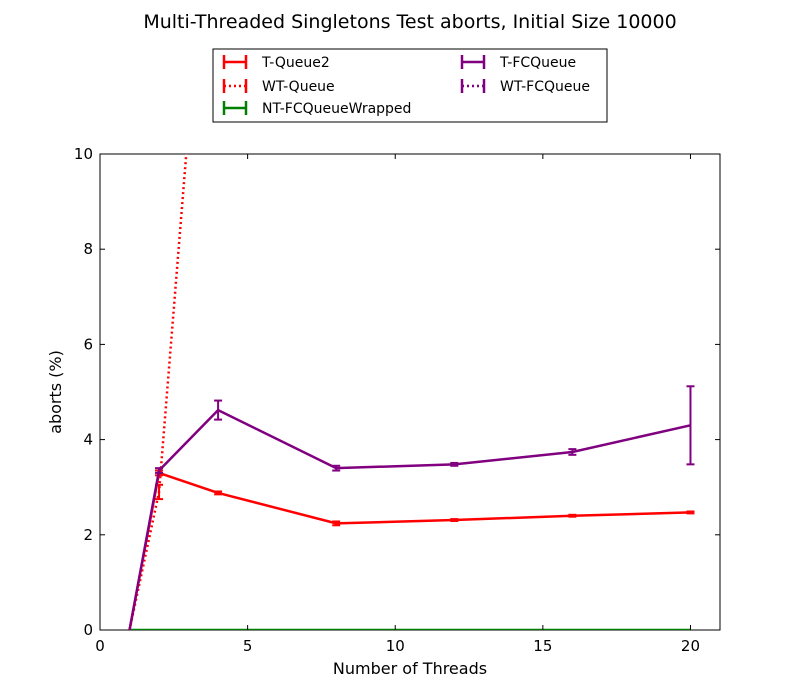  What do you see at coordinates (542, 646) in the screenshot?
I see `x-tick-label: 15` at bounding box center [542, 646].